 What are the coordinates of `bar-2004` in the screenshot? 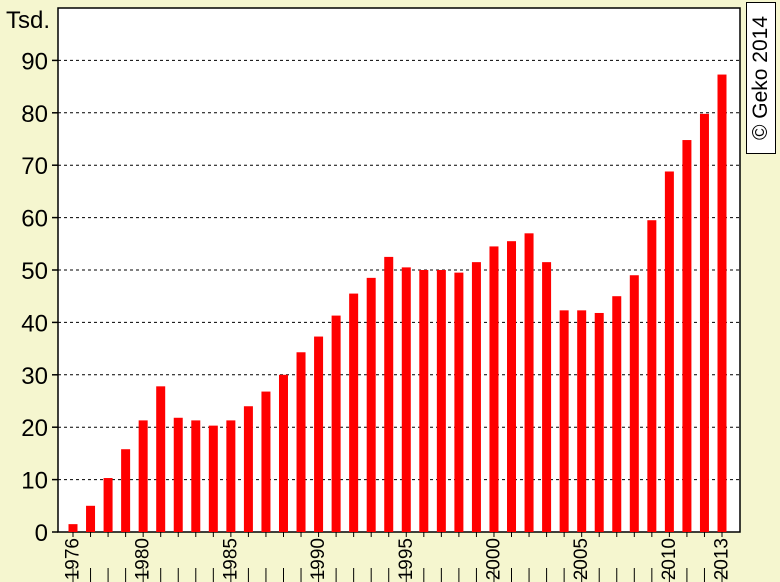 It's located at (564, 421).